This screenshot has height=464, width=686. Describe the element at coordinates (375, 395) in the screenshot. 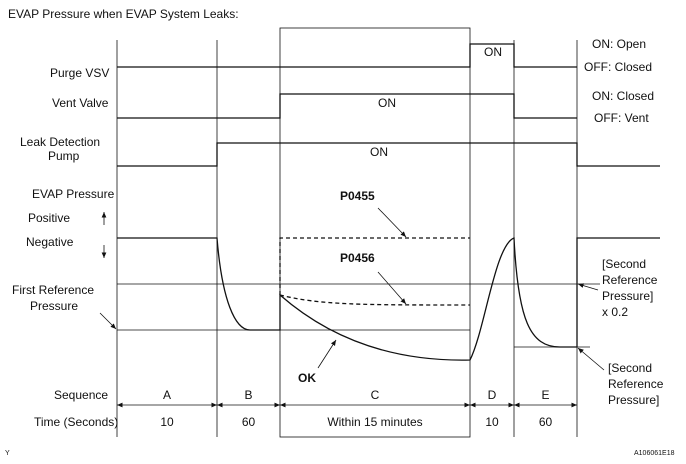

I see `sequence-step: C` at that location.